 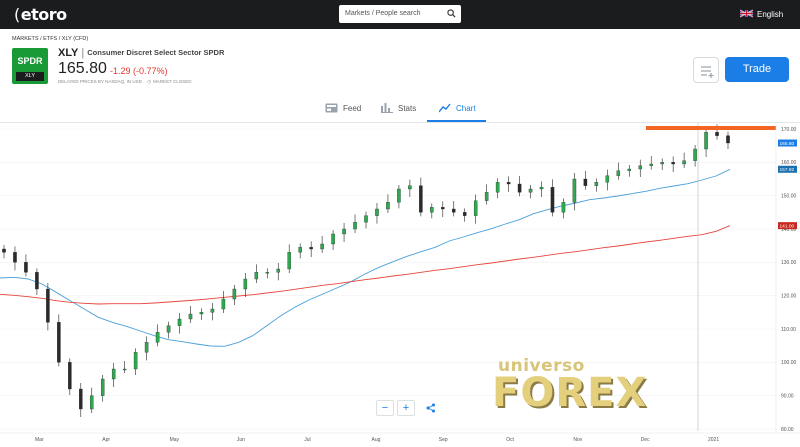 What do you see at coordinates (789, 196) in the screenshot?
I see `y-tick-label: 150.00` at bounding box center [789, 196].